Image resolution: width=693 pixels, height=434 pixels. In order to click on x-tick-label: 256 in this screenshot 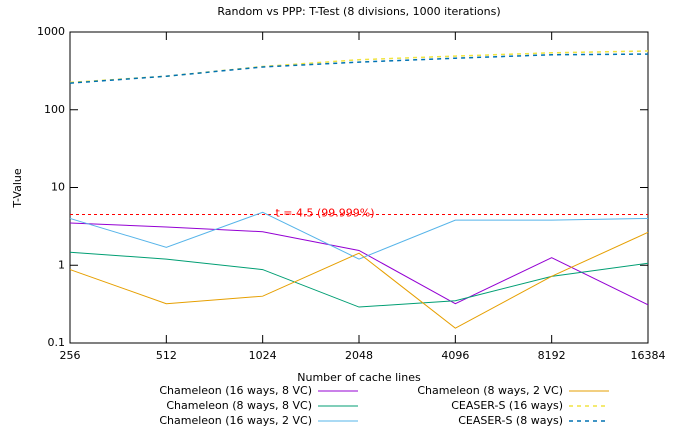, I will do `click(70, 355)`.